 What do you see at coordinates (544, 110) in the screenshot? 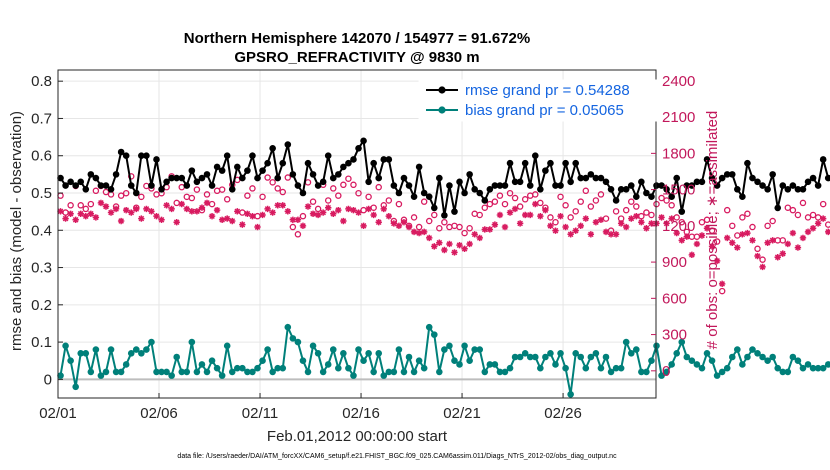
I see `legend-label-bias: bias grand pr = 0.05065` at bounding box center [544, 110].